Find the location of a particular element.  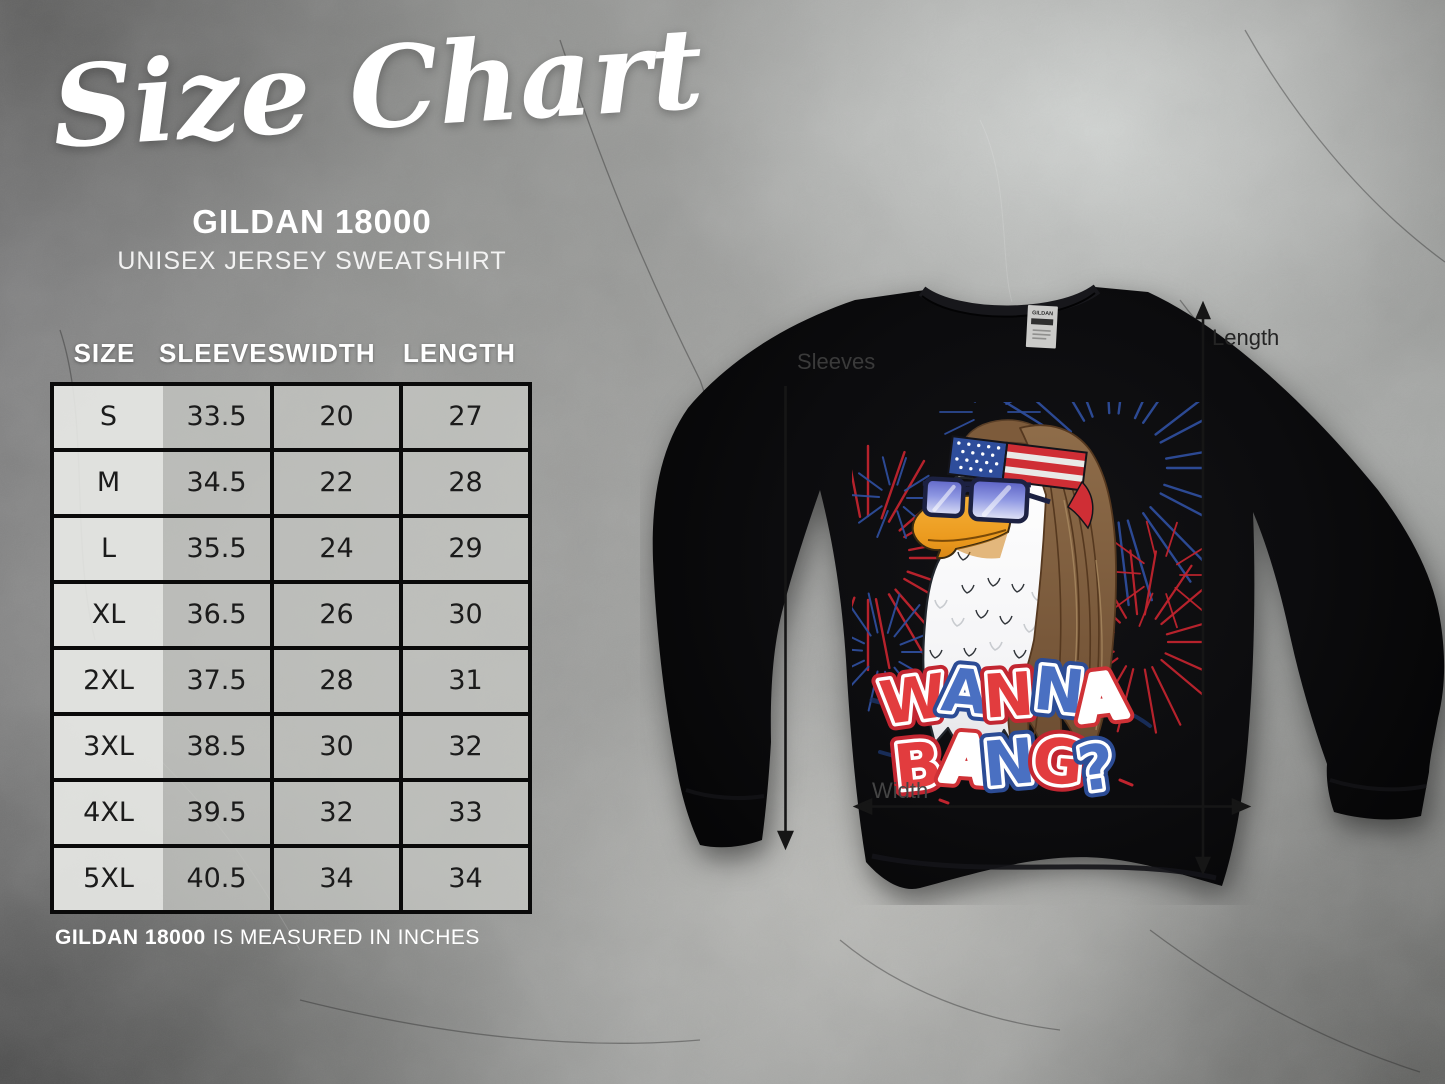

width-arrow-right-icon is located at coordinates (1241, 806).